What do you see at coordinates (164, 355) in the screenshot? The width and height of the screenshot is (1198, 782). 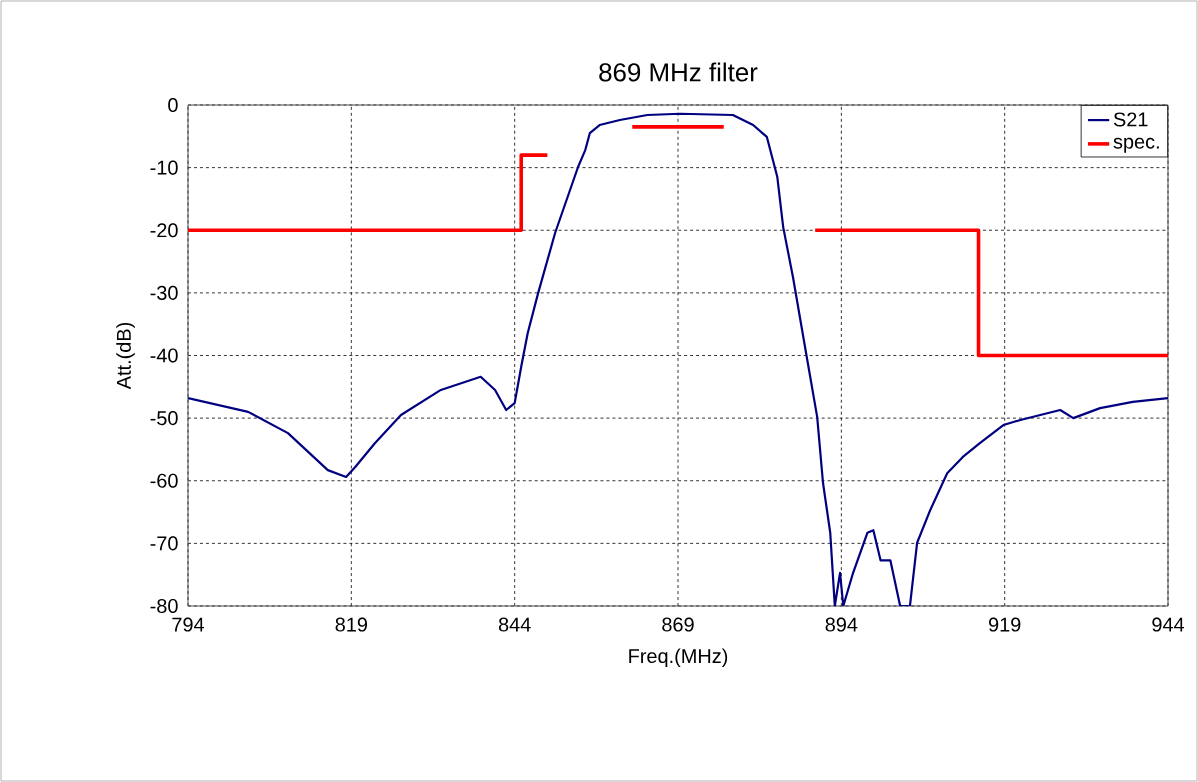 I see `y-tick-label: -40` at bounding box center [164, 355].